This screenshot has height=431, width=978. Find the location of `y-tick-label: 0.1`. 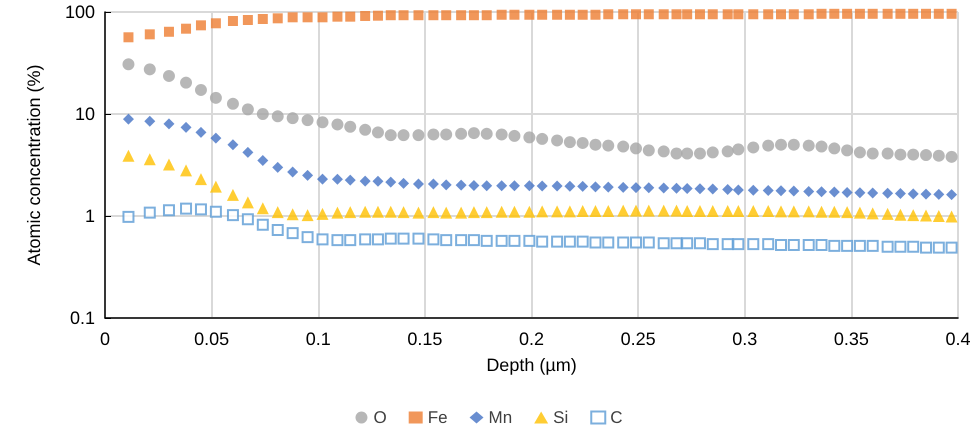

y-tick-label: 0.1 is located at coordinates (82, 318).